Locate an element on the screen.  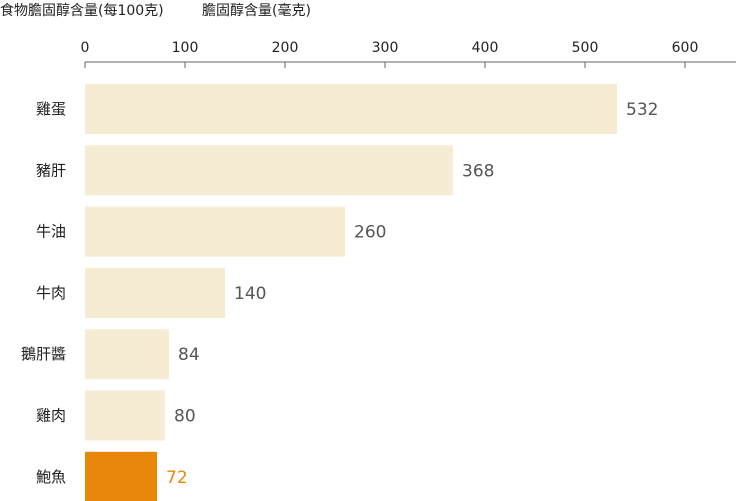
x-tick-label: 100 is located at coordinates (185, 48).